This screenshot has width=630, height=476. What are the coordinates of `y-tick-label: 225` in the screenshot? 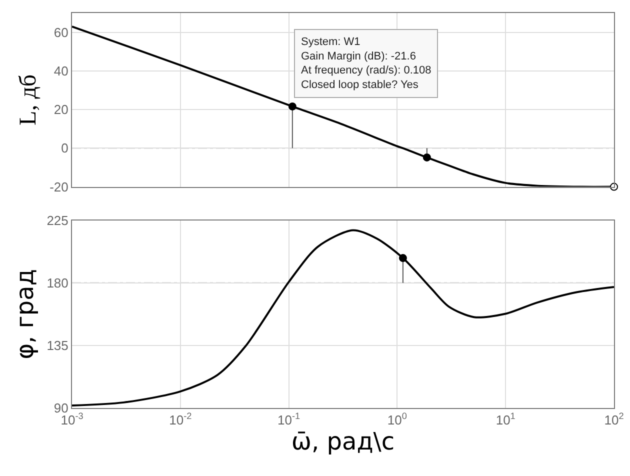 It's located at (57, 220).